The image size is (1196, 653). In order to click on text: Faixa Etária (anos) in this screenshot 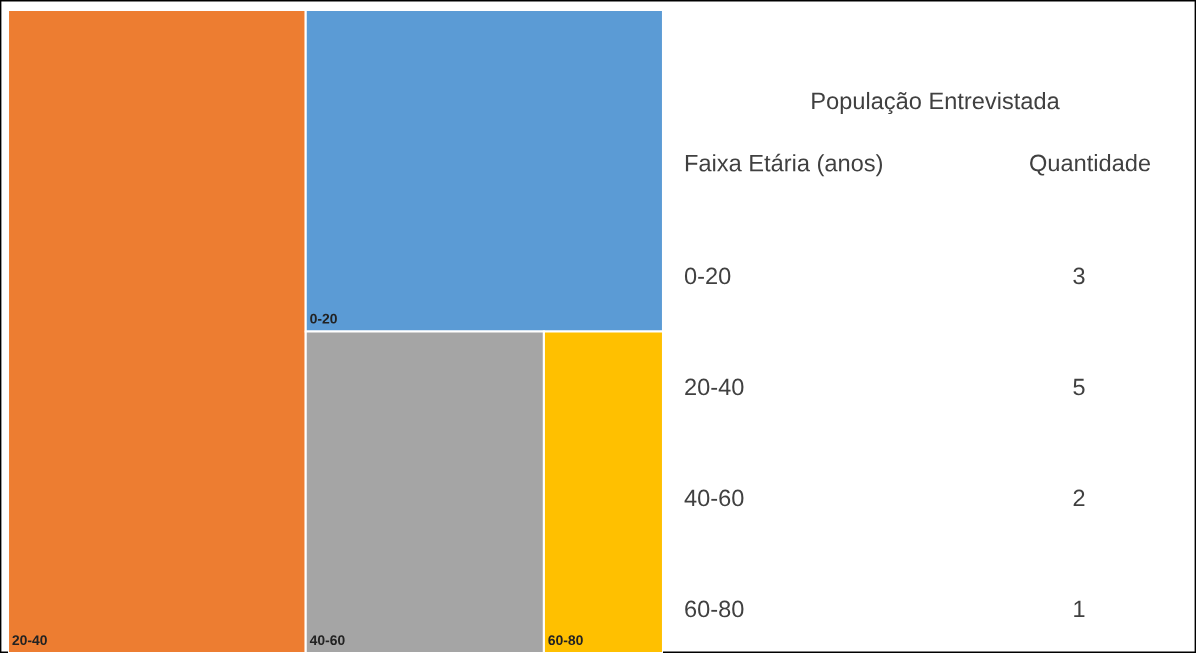, I will do `click(783, 165)`.